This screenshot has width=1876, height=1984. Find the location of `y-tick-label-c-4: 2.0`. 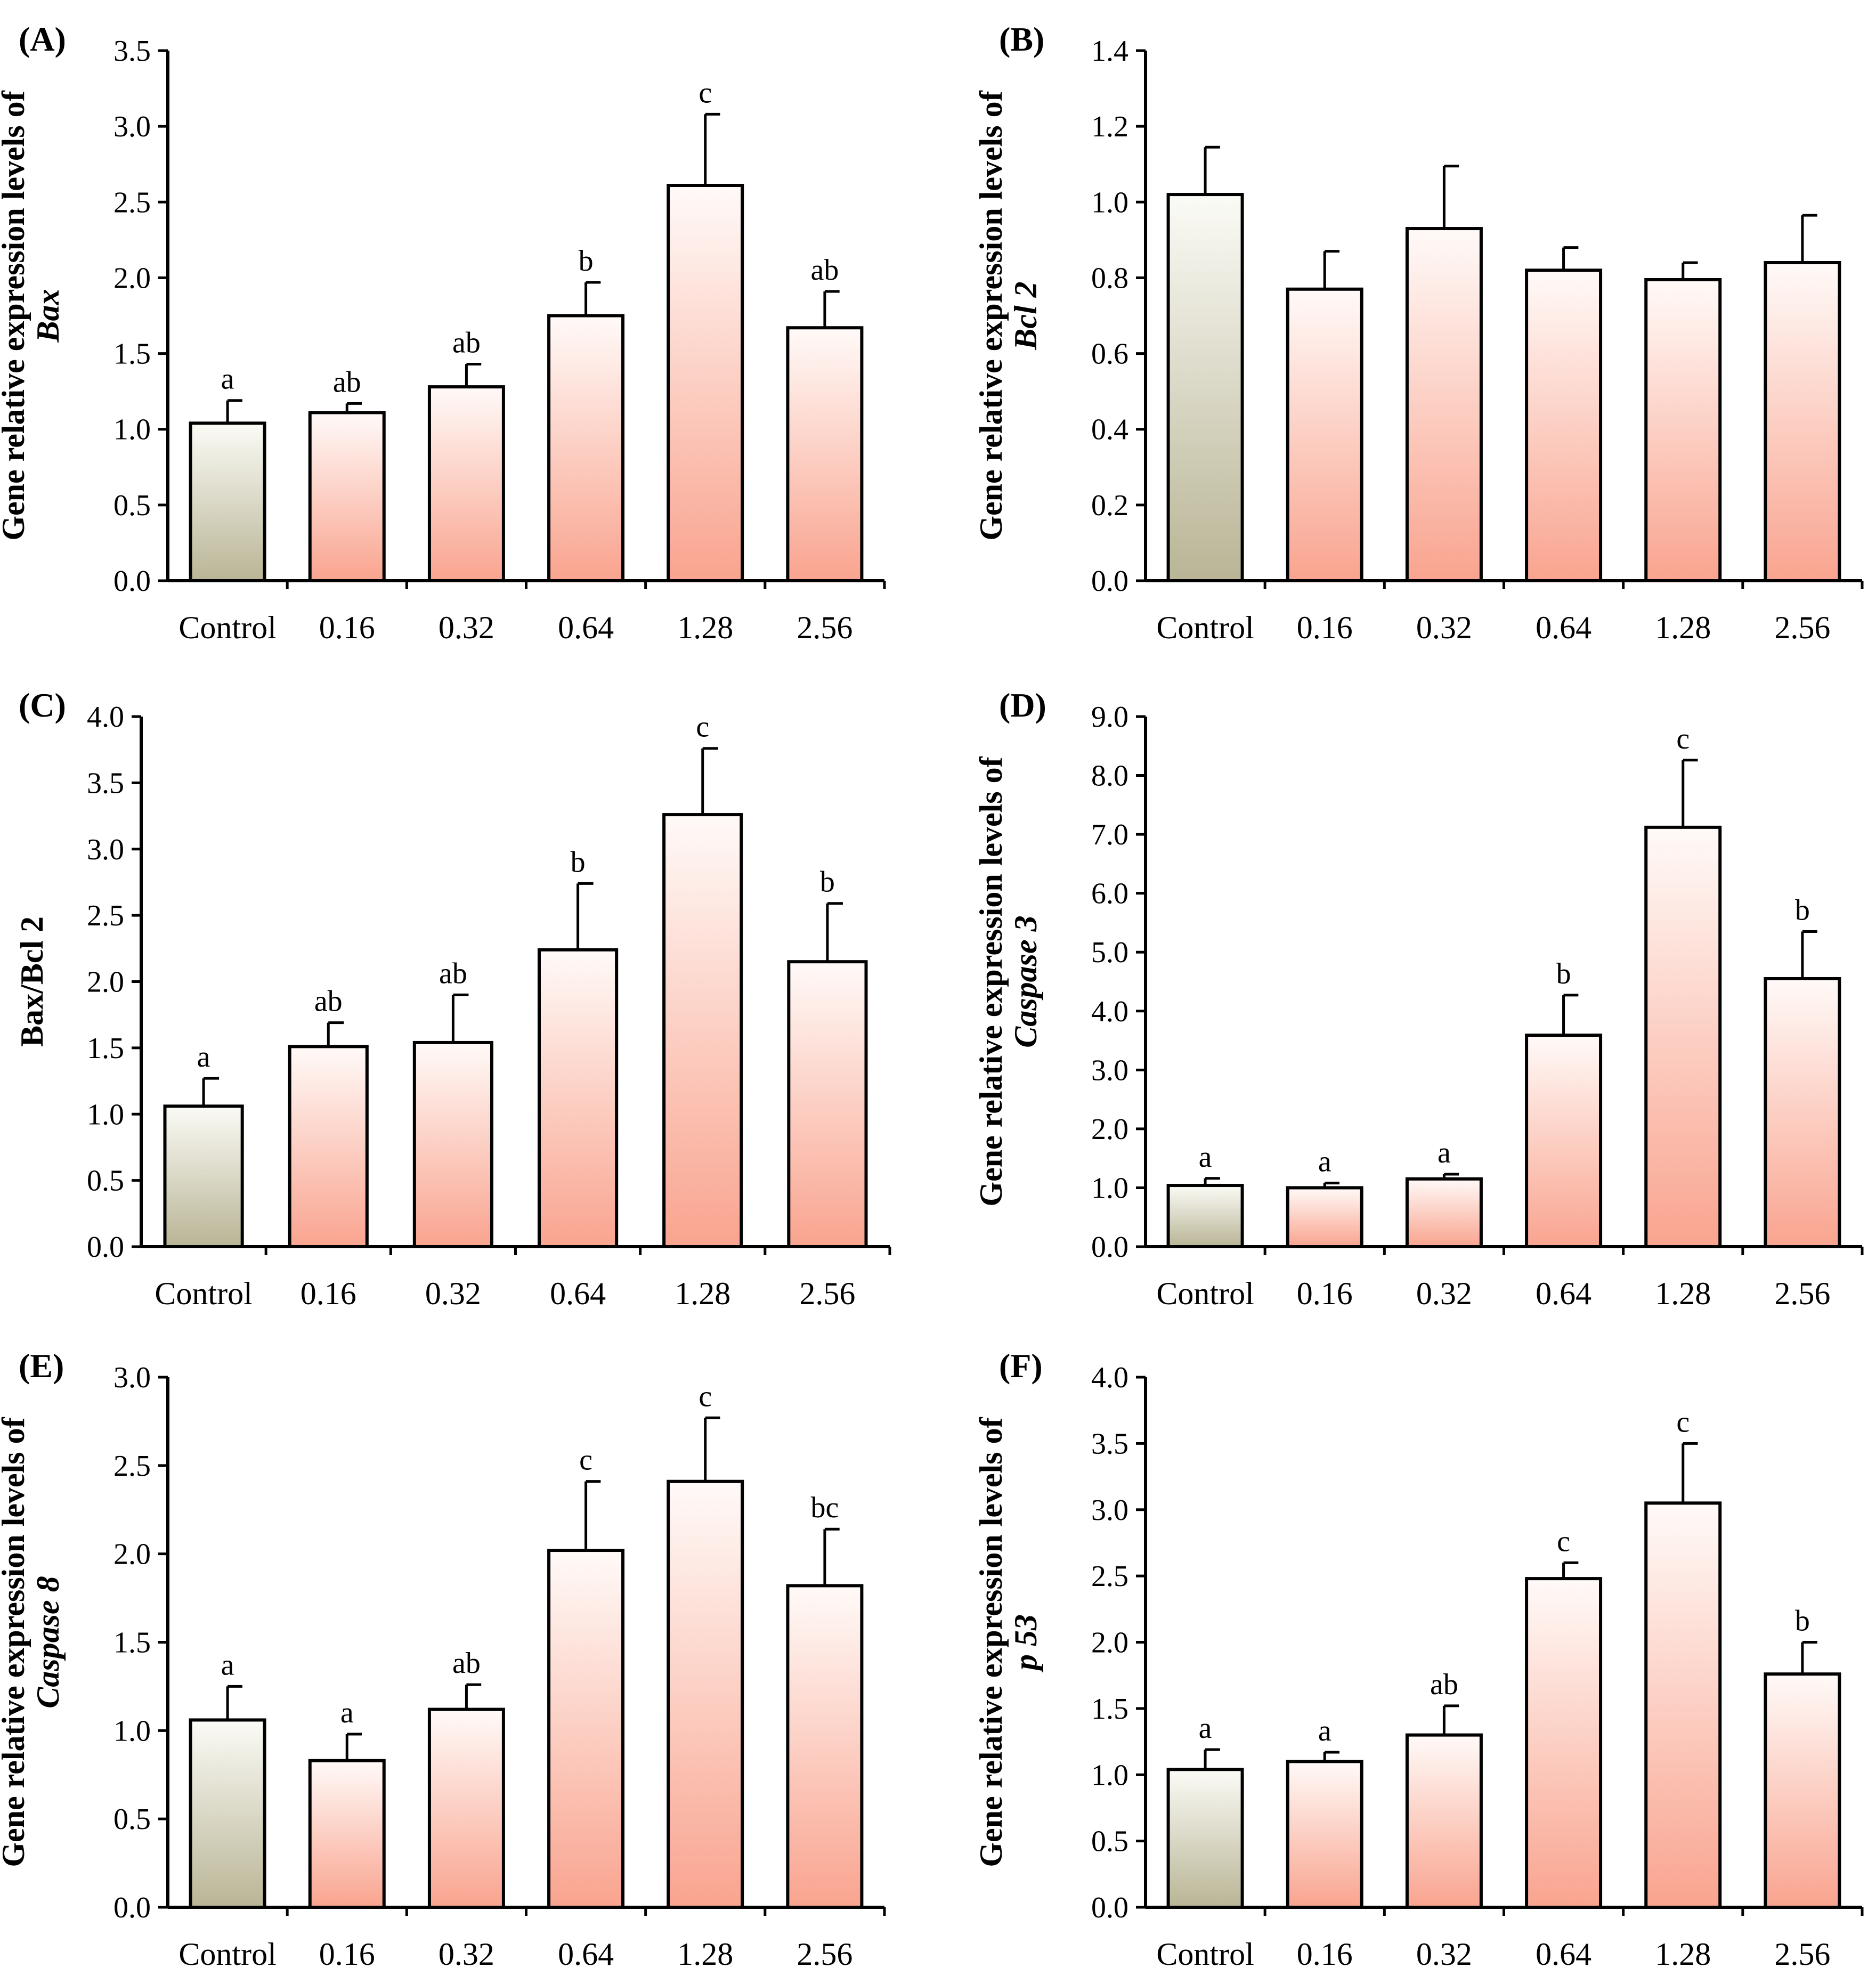

y-tick-label-c-4: 2.0 is located at coordinates (106, 982).